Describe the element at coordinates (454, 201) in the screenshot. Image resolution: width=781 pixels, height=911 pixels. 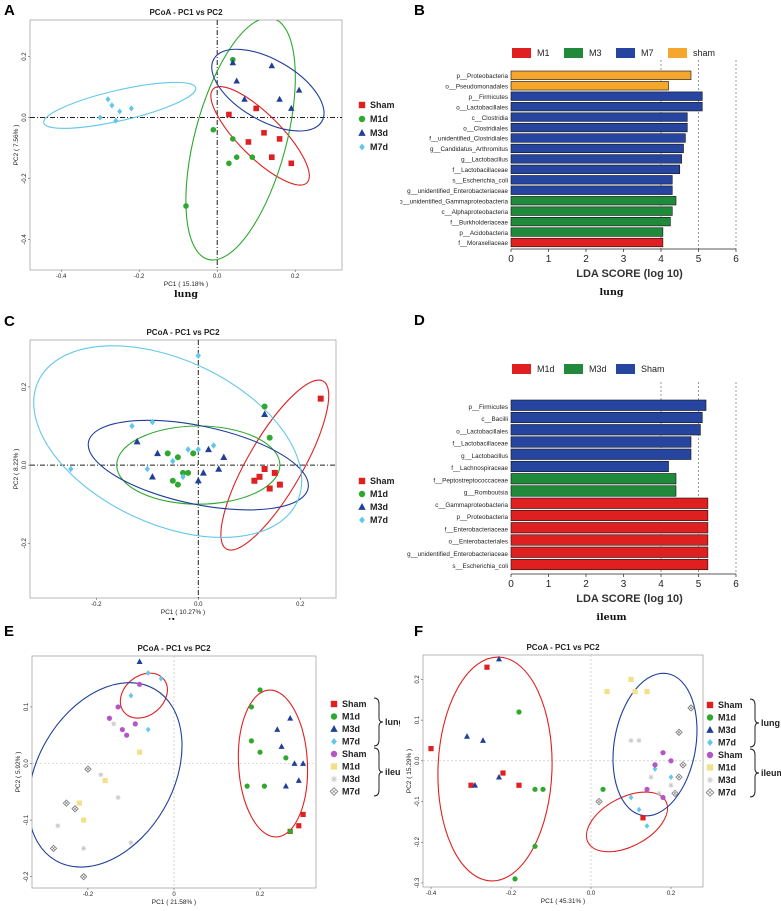
I see `taxon-label: o__unidentified_Gammaproteobacteria` at that location.